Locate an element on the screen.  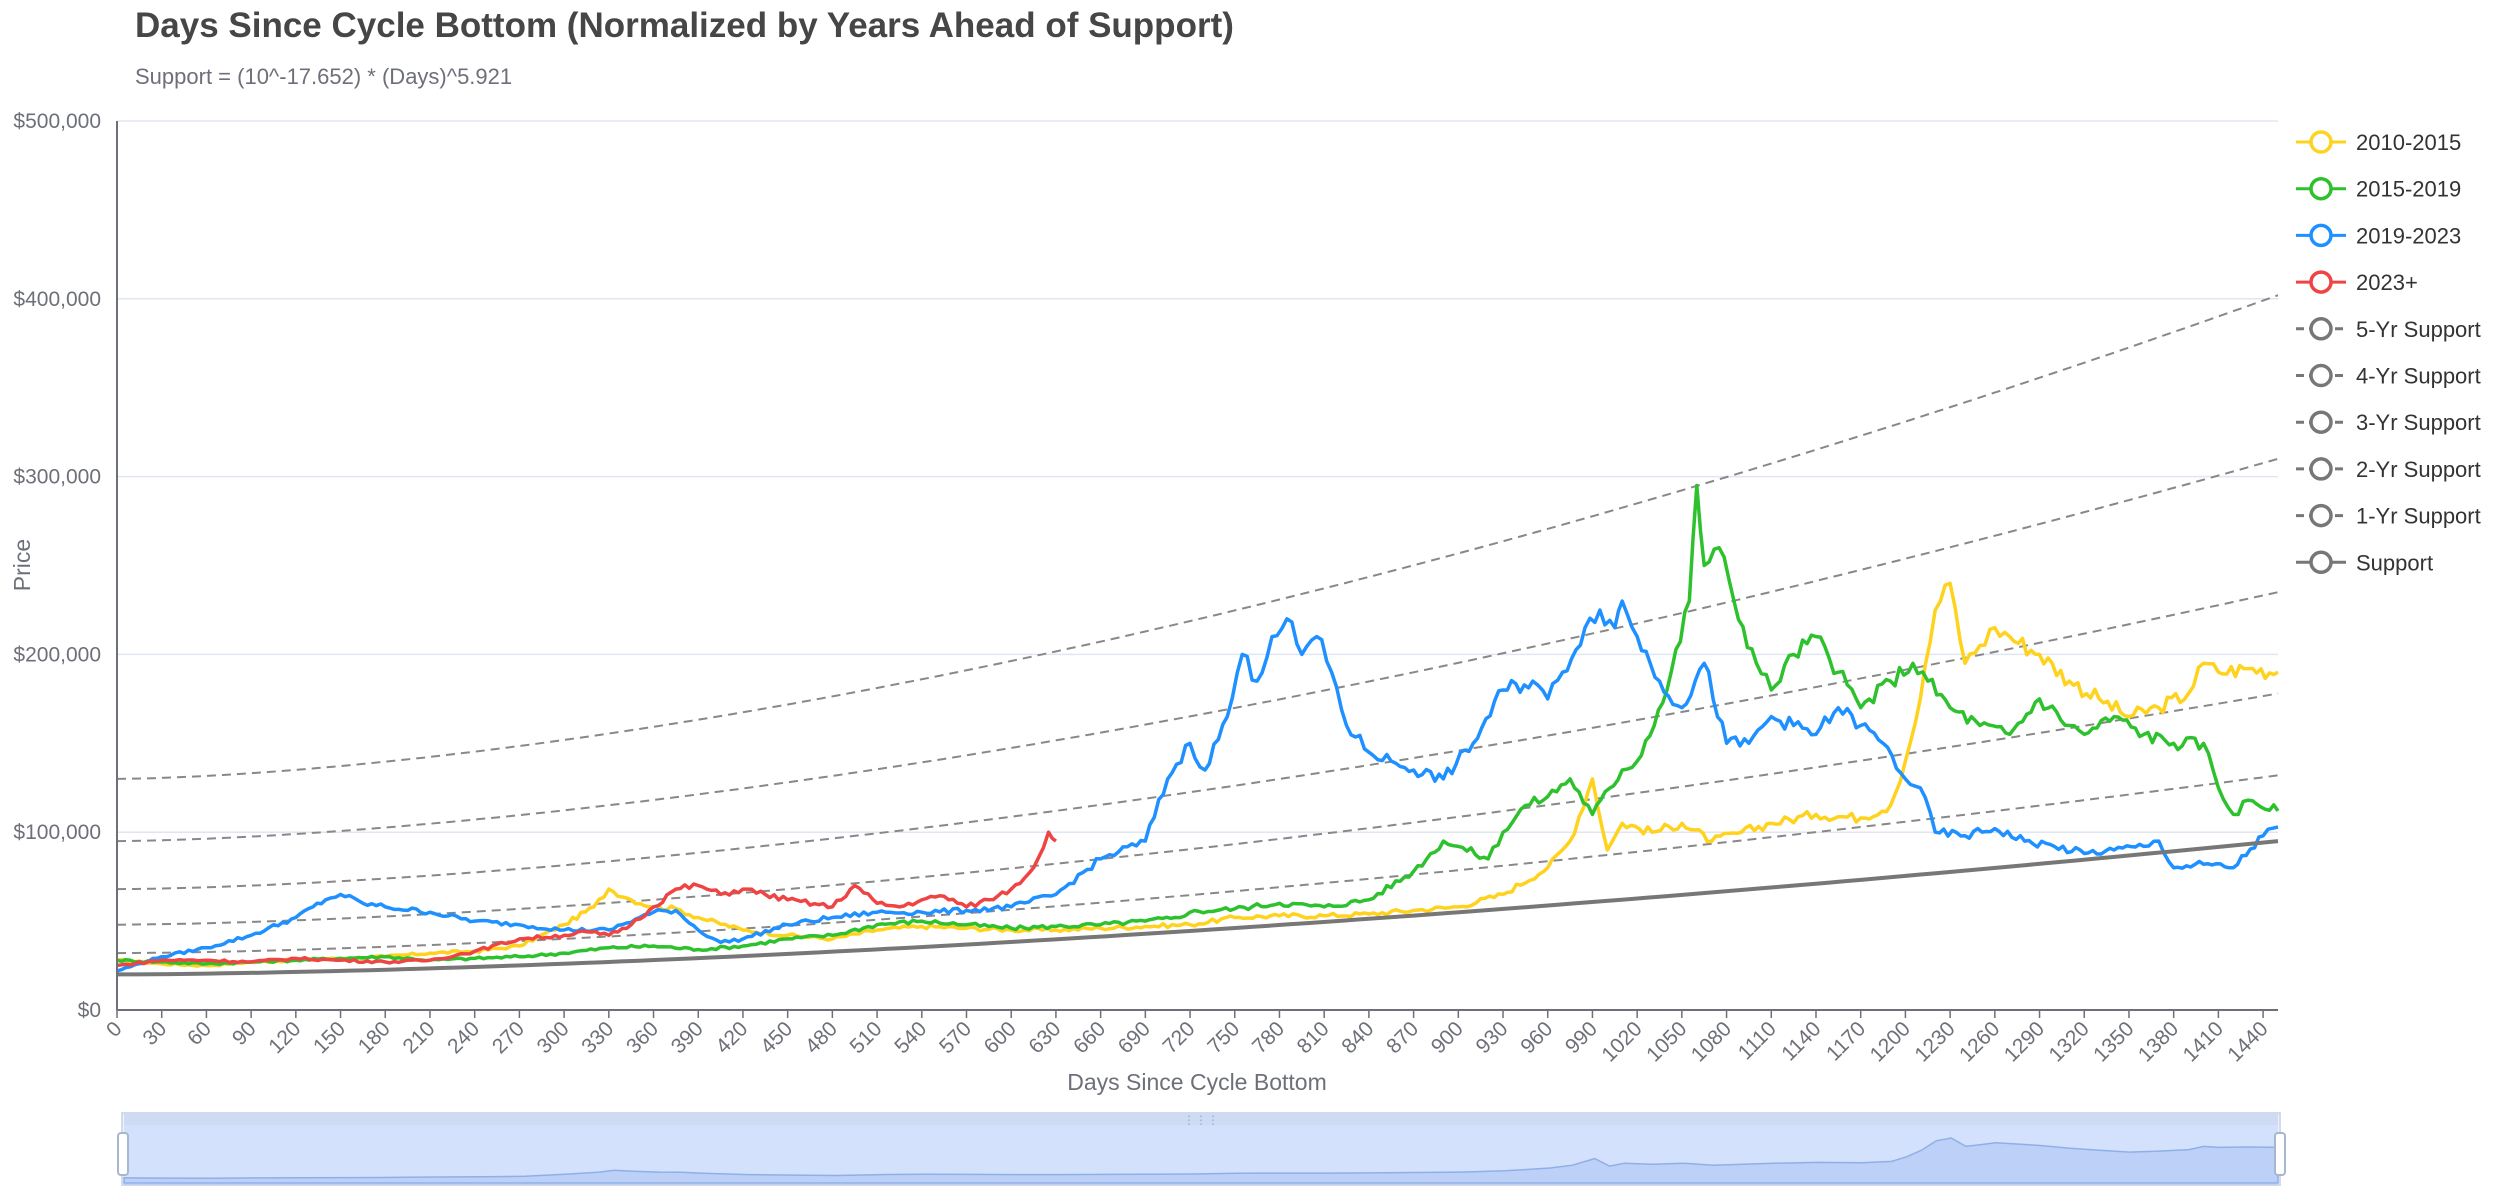
legend-label: 2019-2023 is located at coordinates (2408, 235).